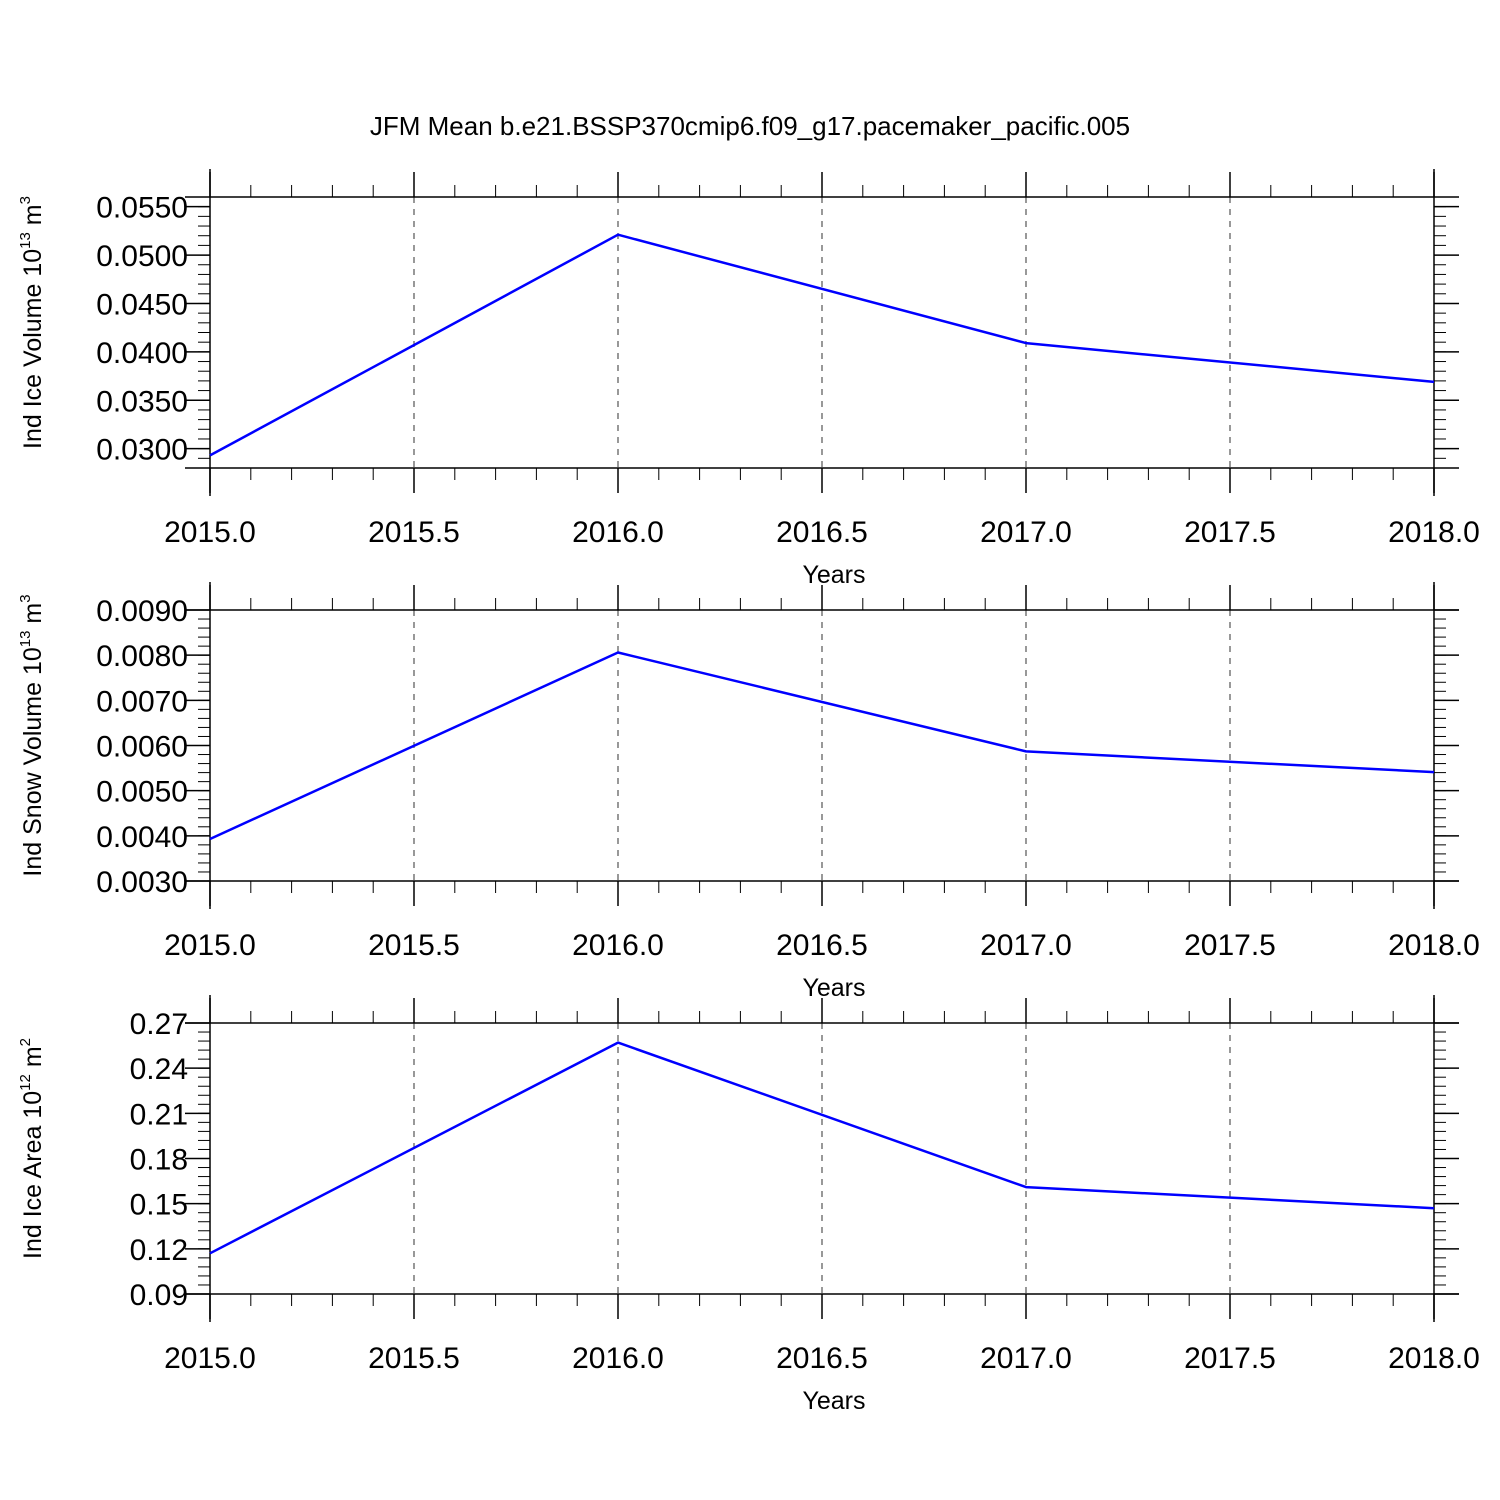  I want to click on y-tick-label: 0.0050, so click(142, 792).